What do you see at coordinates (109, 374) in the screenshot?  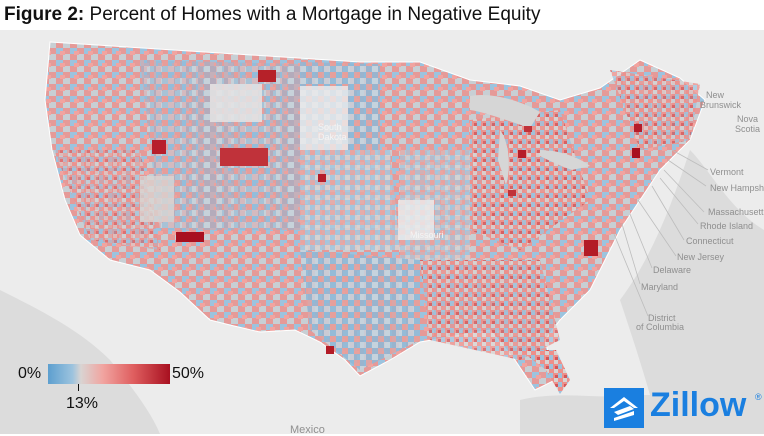 I see `legend-color-bar` at bounding box center [109, 374].